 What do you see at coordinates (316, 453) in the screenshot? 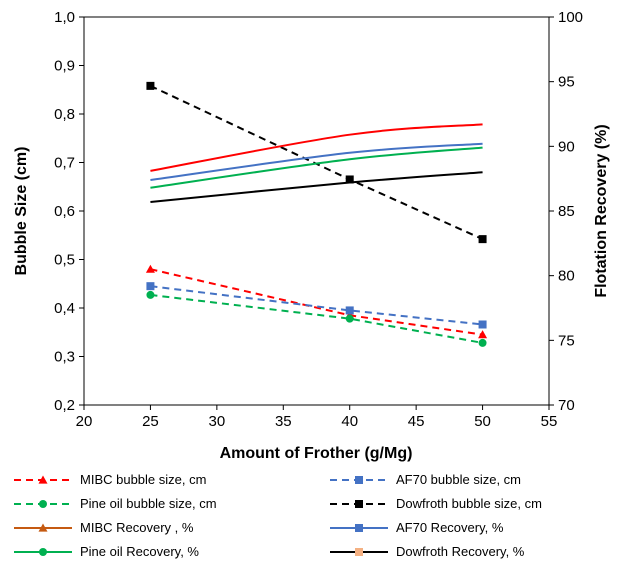
I see `x-axis-title: Amount of Frother (g/Mg)` at bounding box center [316, 453].